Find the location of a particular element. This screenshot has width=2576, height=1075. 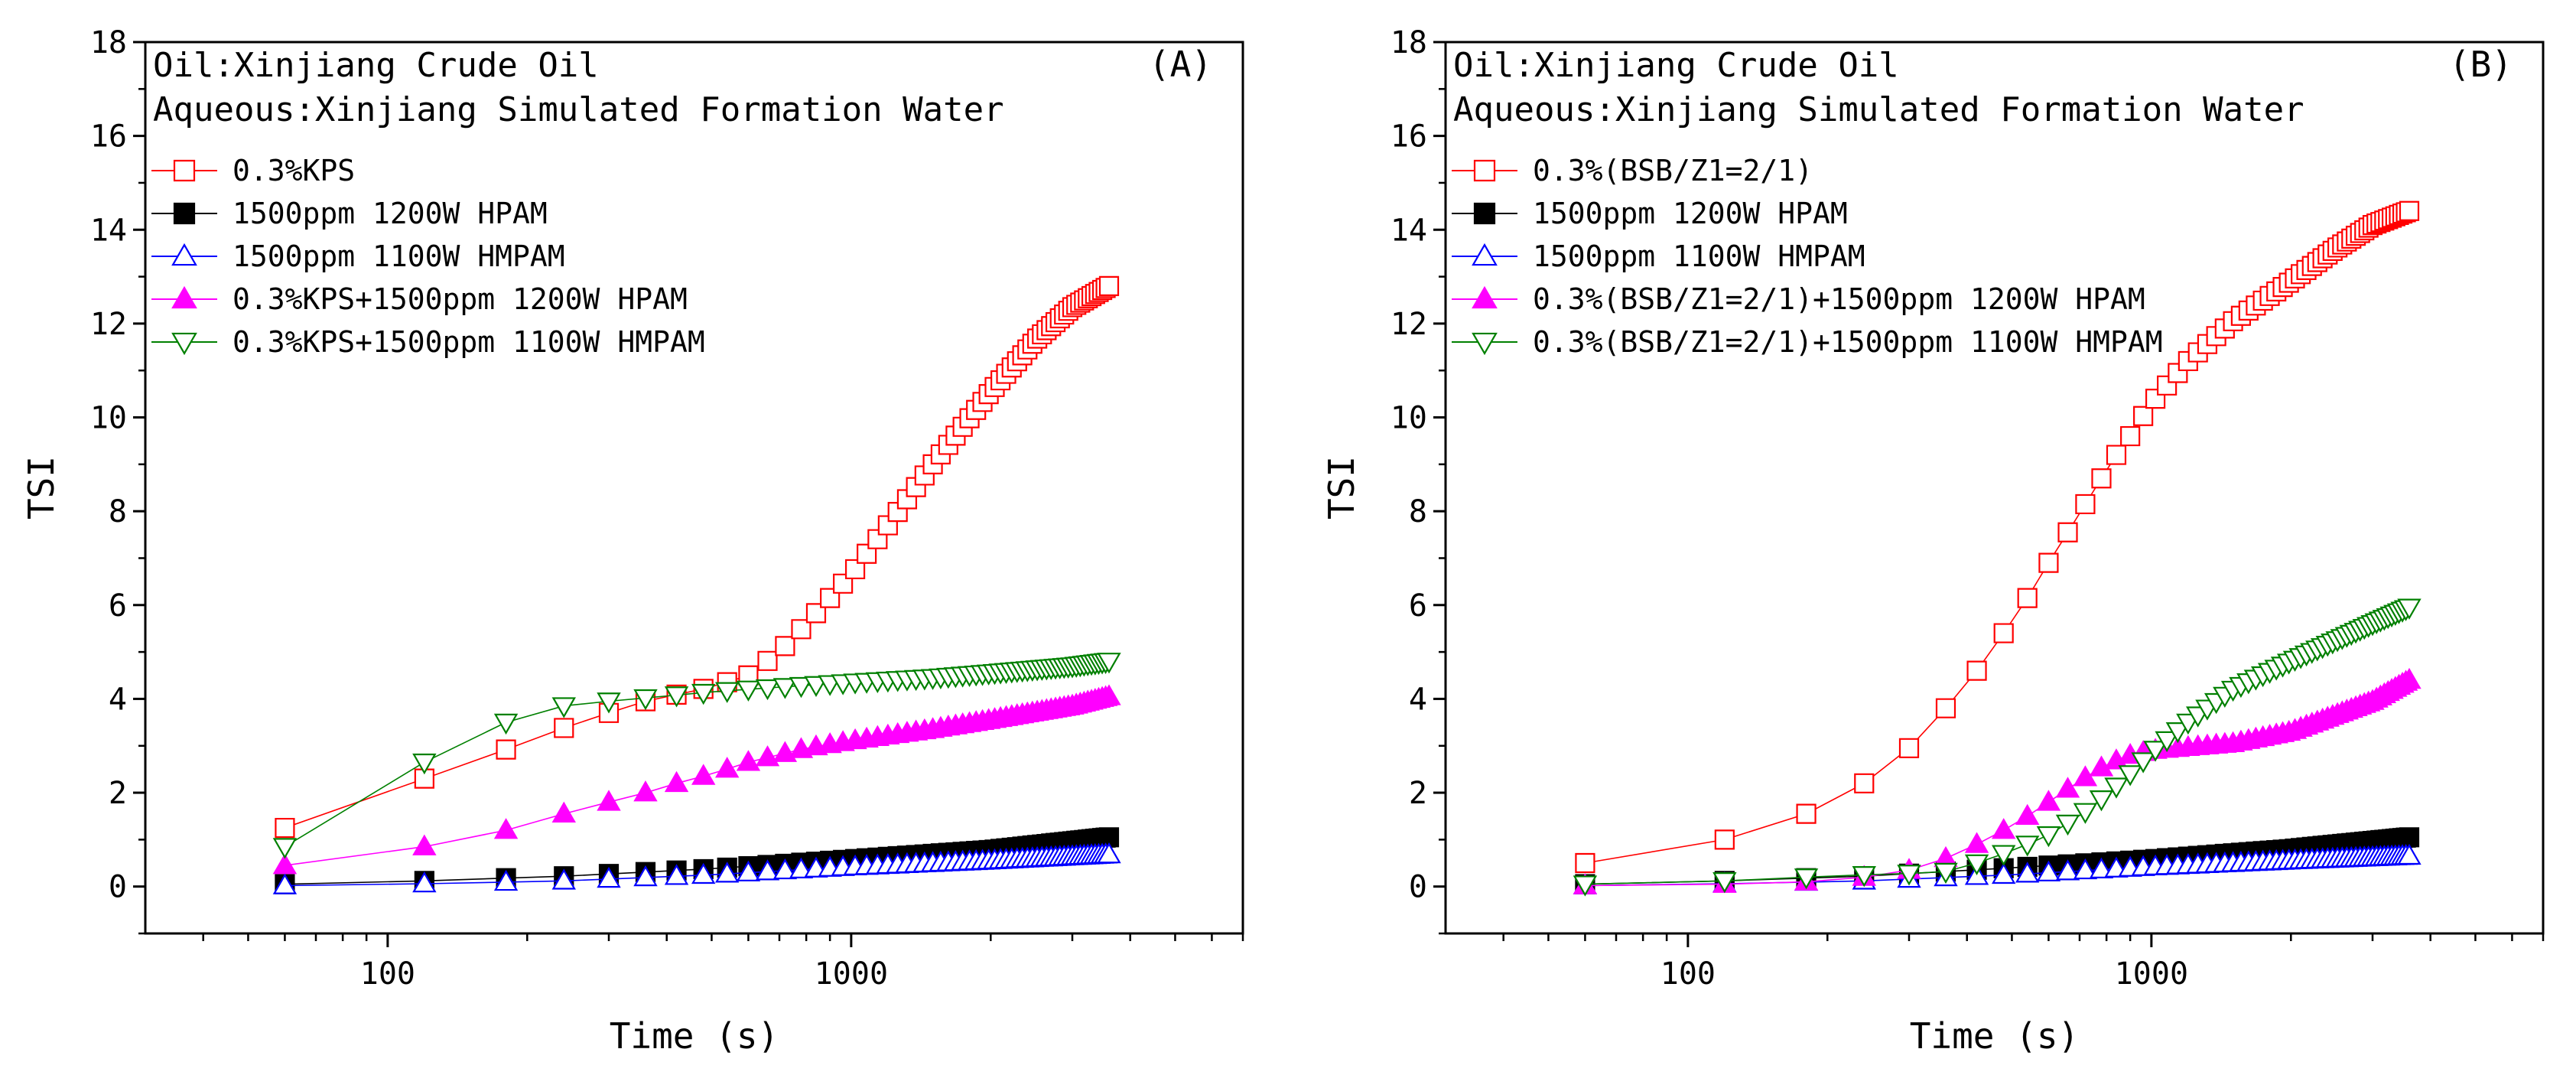

legend-label: 0.3%(BSB/Z1=2/1)+1500ppm 1200W HPAM is located at coordinates (1839, 299).